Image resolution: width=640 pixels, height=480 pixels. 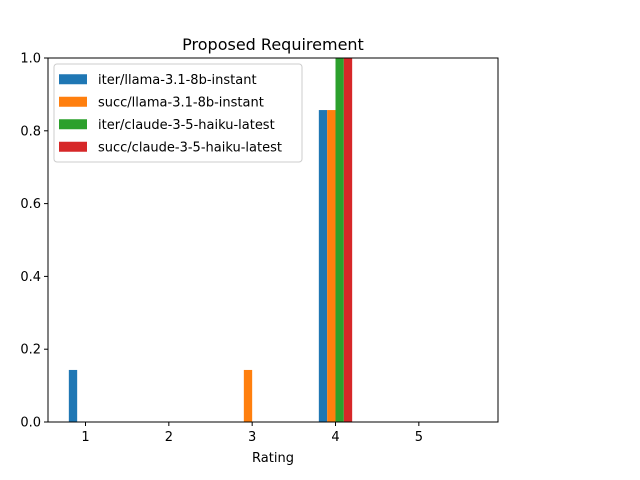 What do you see at coordinates (273, 44) in the screenshot?
I see `chart-title: Proposed Requirement` at bounding box center [273, 44].